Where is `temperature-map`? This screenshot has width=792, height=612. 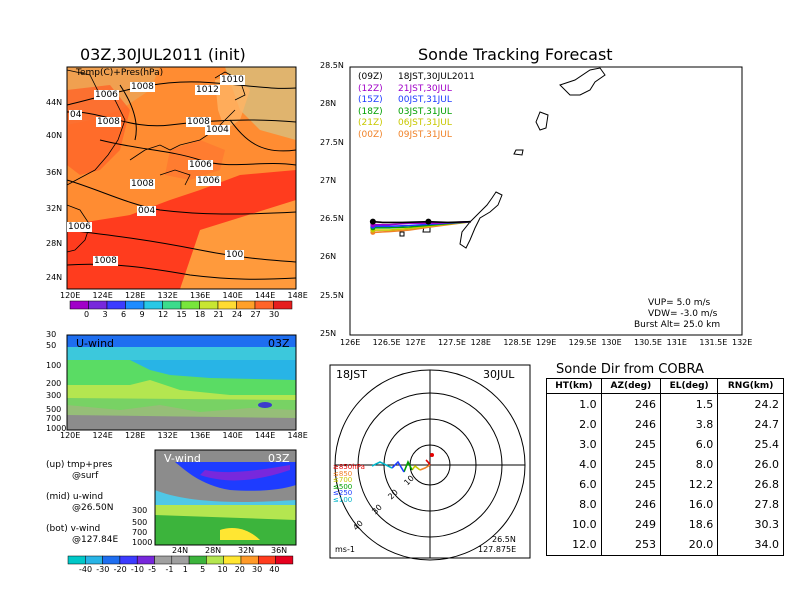 temperature-map is located at coordinates (181, 178).